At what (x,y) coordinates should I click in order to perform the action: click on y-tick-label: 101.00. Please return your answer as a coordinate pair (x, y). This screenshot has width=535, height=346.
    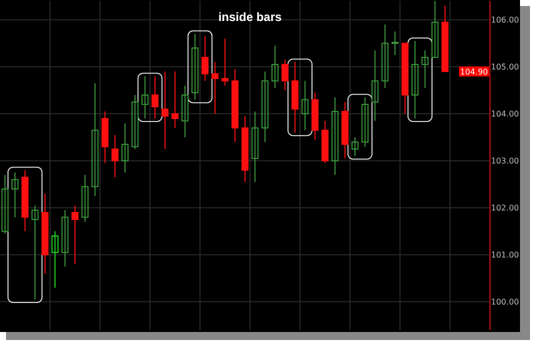
    Looking at the image, I should click on (505, 255).